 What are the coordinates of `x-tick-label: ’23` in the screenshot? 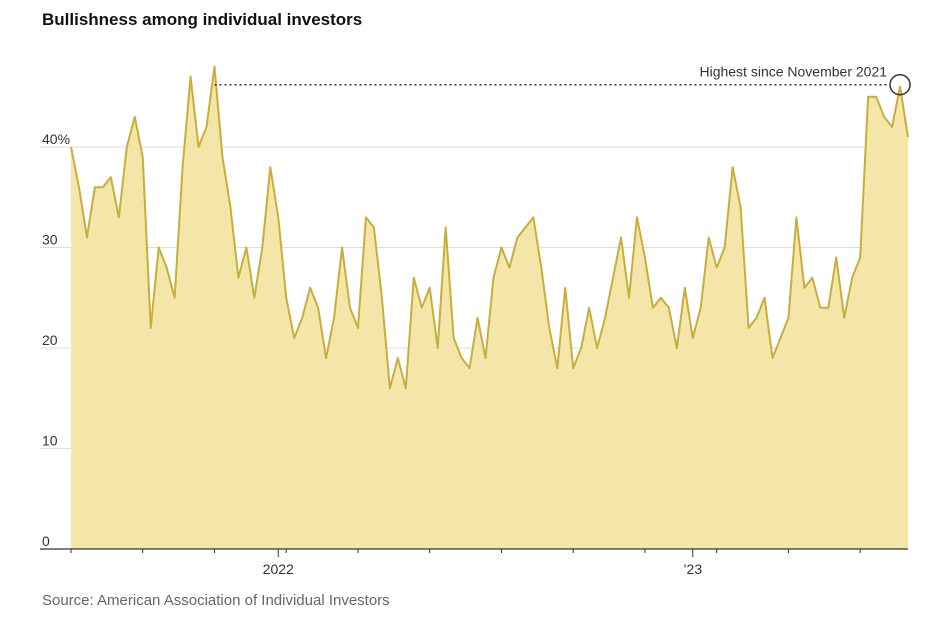 It's located at (692, 569).